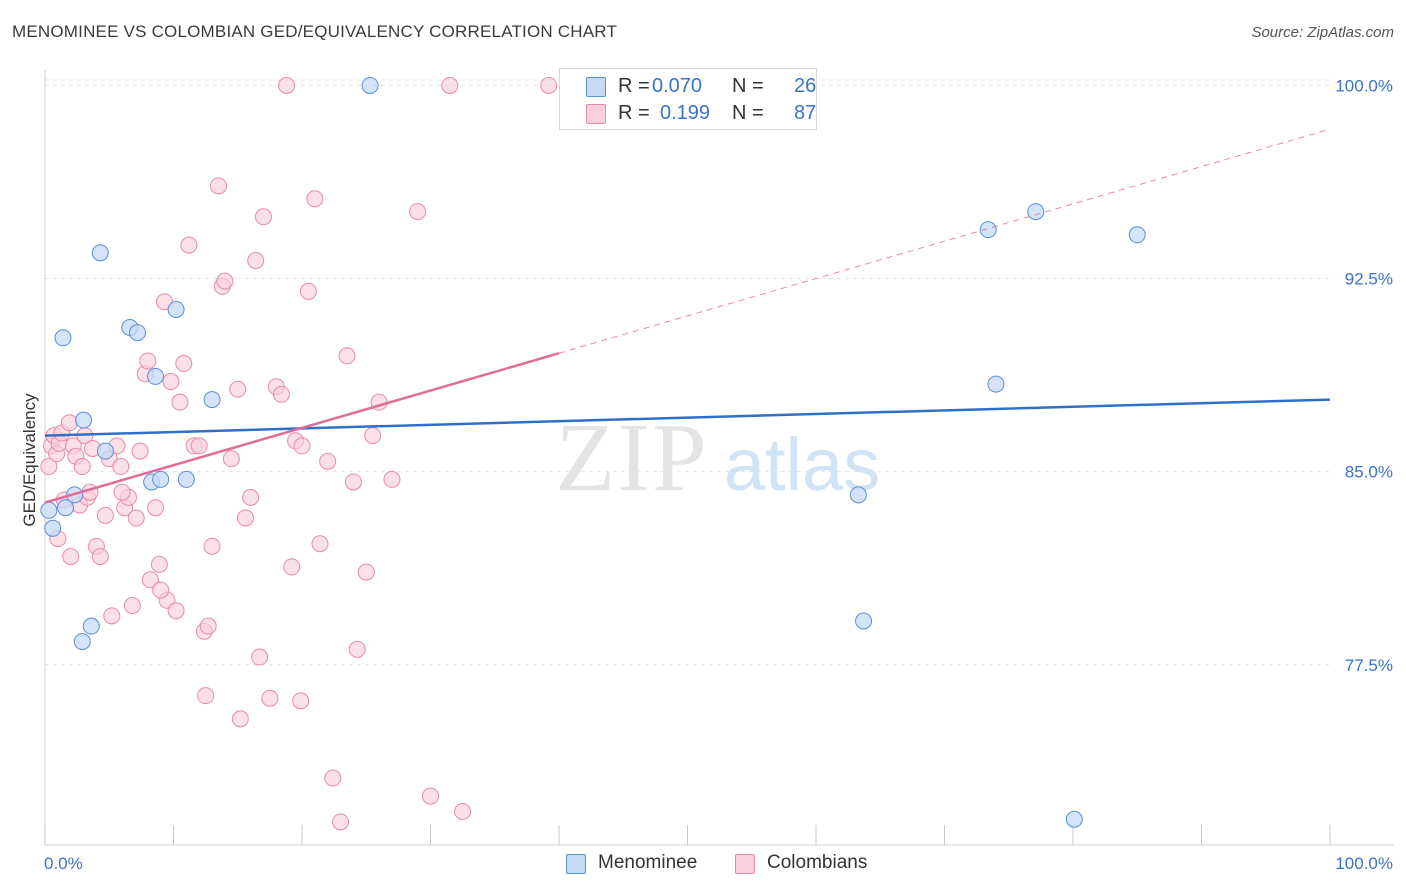  Describe the element at coordinates (632, 458) in the screenshot. I see `watermark-zip: ZIP` at that location.